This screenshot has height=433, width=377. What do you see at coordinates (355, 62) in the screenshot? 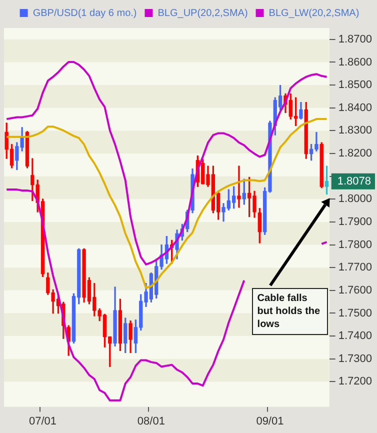
I see `y-tick-label: 1.8600` at bounding box center [355, 62].